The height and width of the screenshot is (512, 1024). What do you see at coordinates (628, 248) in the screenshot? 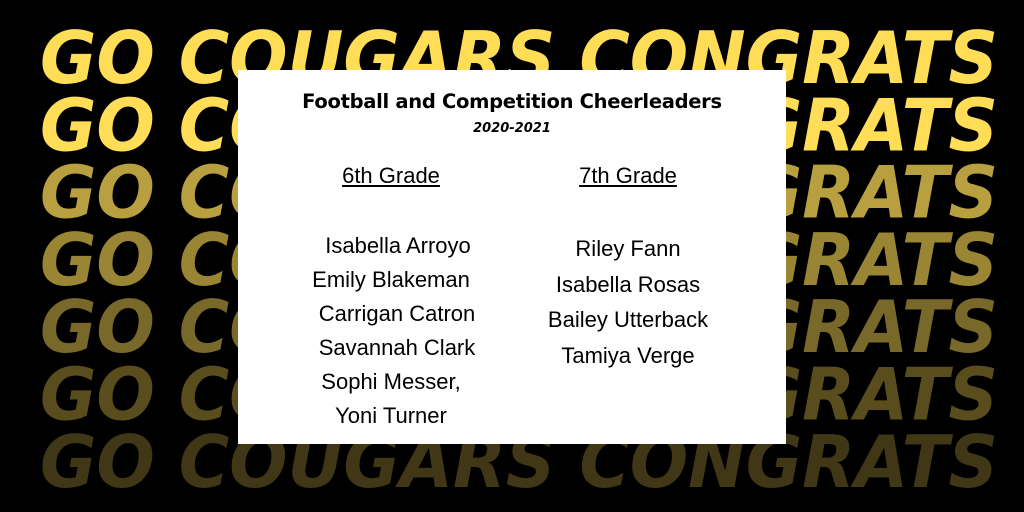
I see `name-item: Riley Fann` at bounding box center [628, 248].